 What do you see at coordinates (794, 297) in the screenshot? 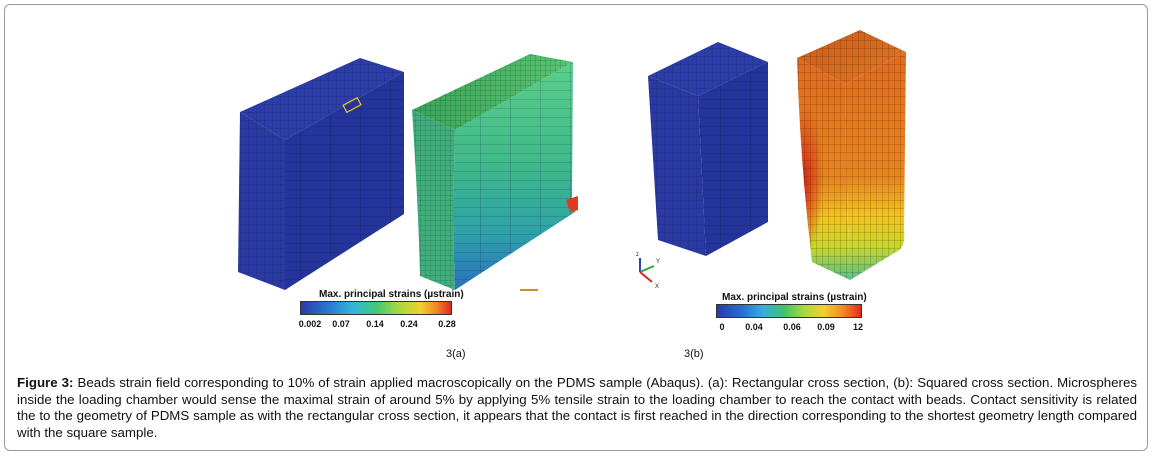
I see `panel-b-legend-title: Max. principal strains (µstrain)` at bounding box center [794, 297].